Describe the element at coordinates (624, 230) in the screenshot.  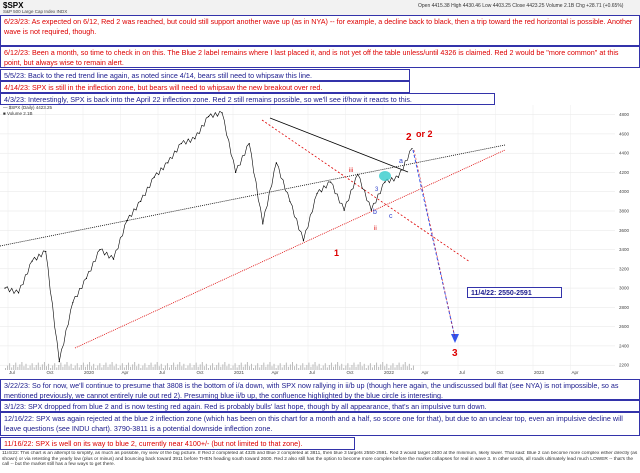
I see `y-tick-label: 3600` at that location.